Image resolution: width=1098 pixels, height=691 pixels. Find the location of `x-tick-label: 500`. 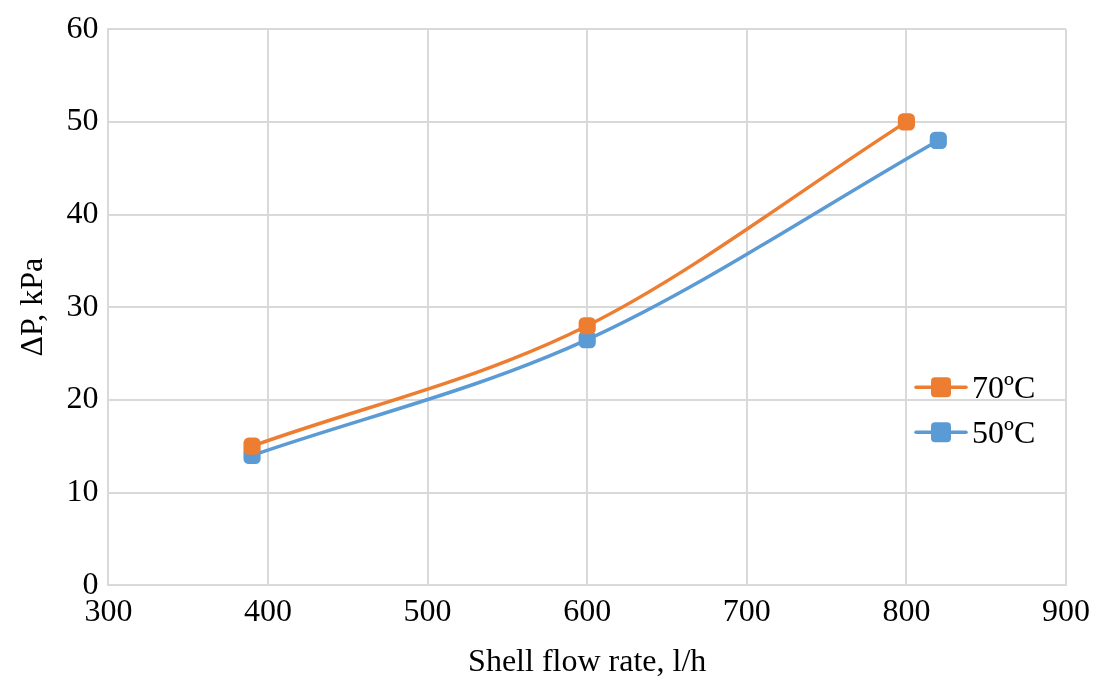

x-tick-label: 500 is located at coordinates (427, 609).